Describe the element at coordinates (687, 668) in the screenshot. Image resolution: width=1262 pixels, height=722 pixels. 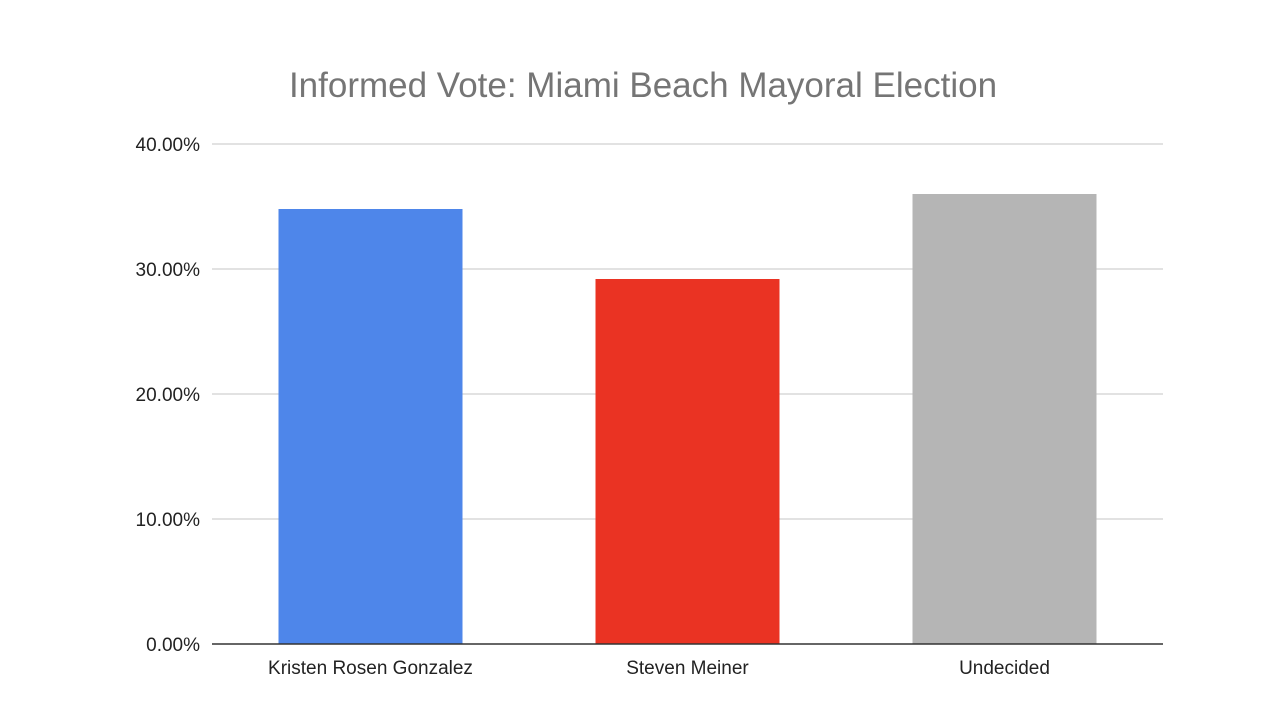
I see `x-tick-label: Steven Meiner` at that location.